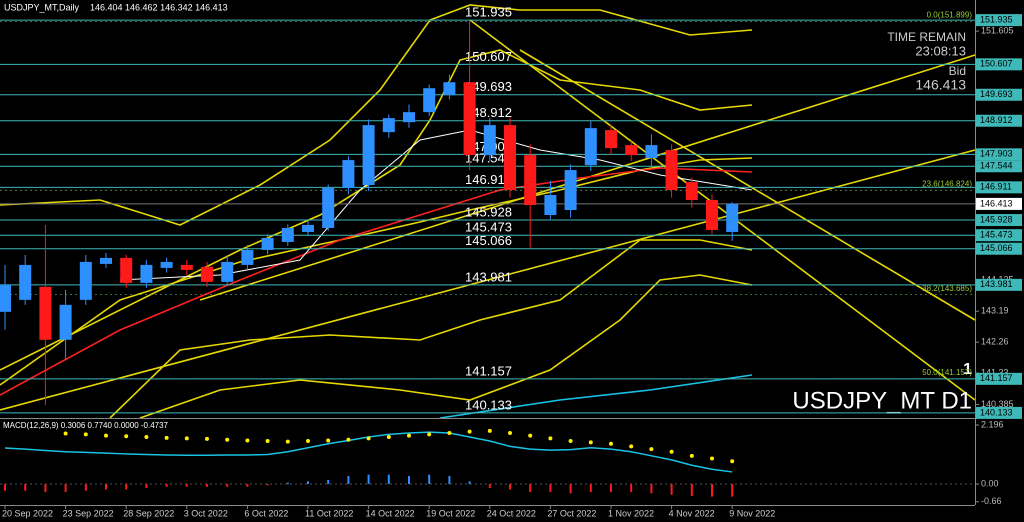 The image size is (1024, 522). What do you see at coordinates (995, 372) in the screenshot?
I see `y-tick-label: 141.33` at bounding box center [995, 372].